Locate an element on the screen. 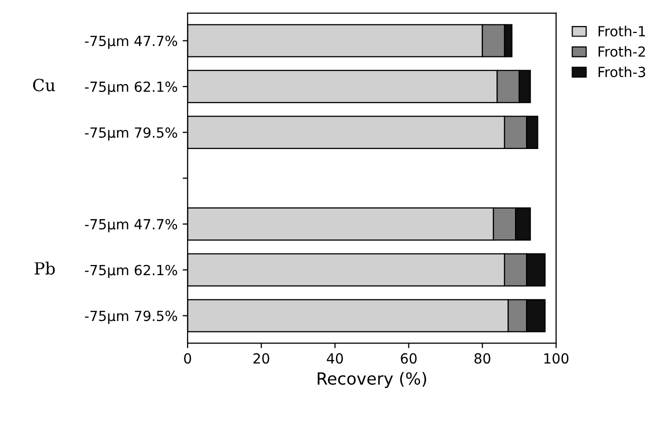 The height and width of the screenshot is (440, 670). legend-label: Froth-3 is located at coordinates (622, 72).